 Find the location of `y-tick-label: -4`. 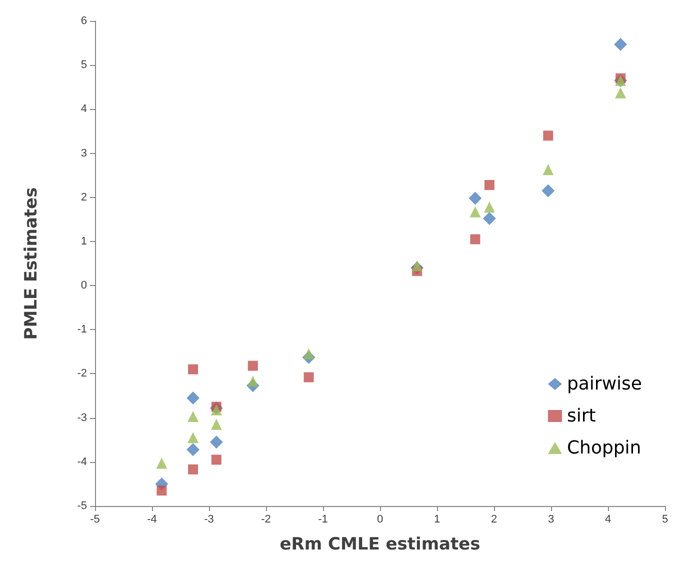

y-tick-label: -4 is located at coordinates (82, 462).